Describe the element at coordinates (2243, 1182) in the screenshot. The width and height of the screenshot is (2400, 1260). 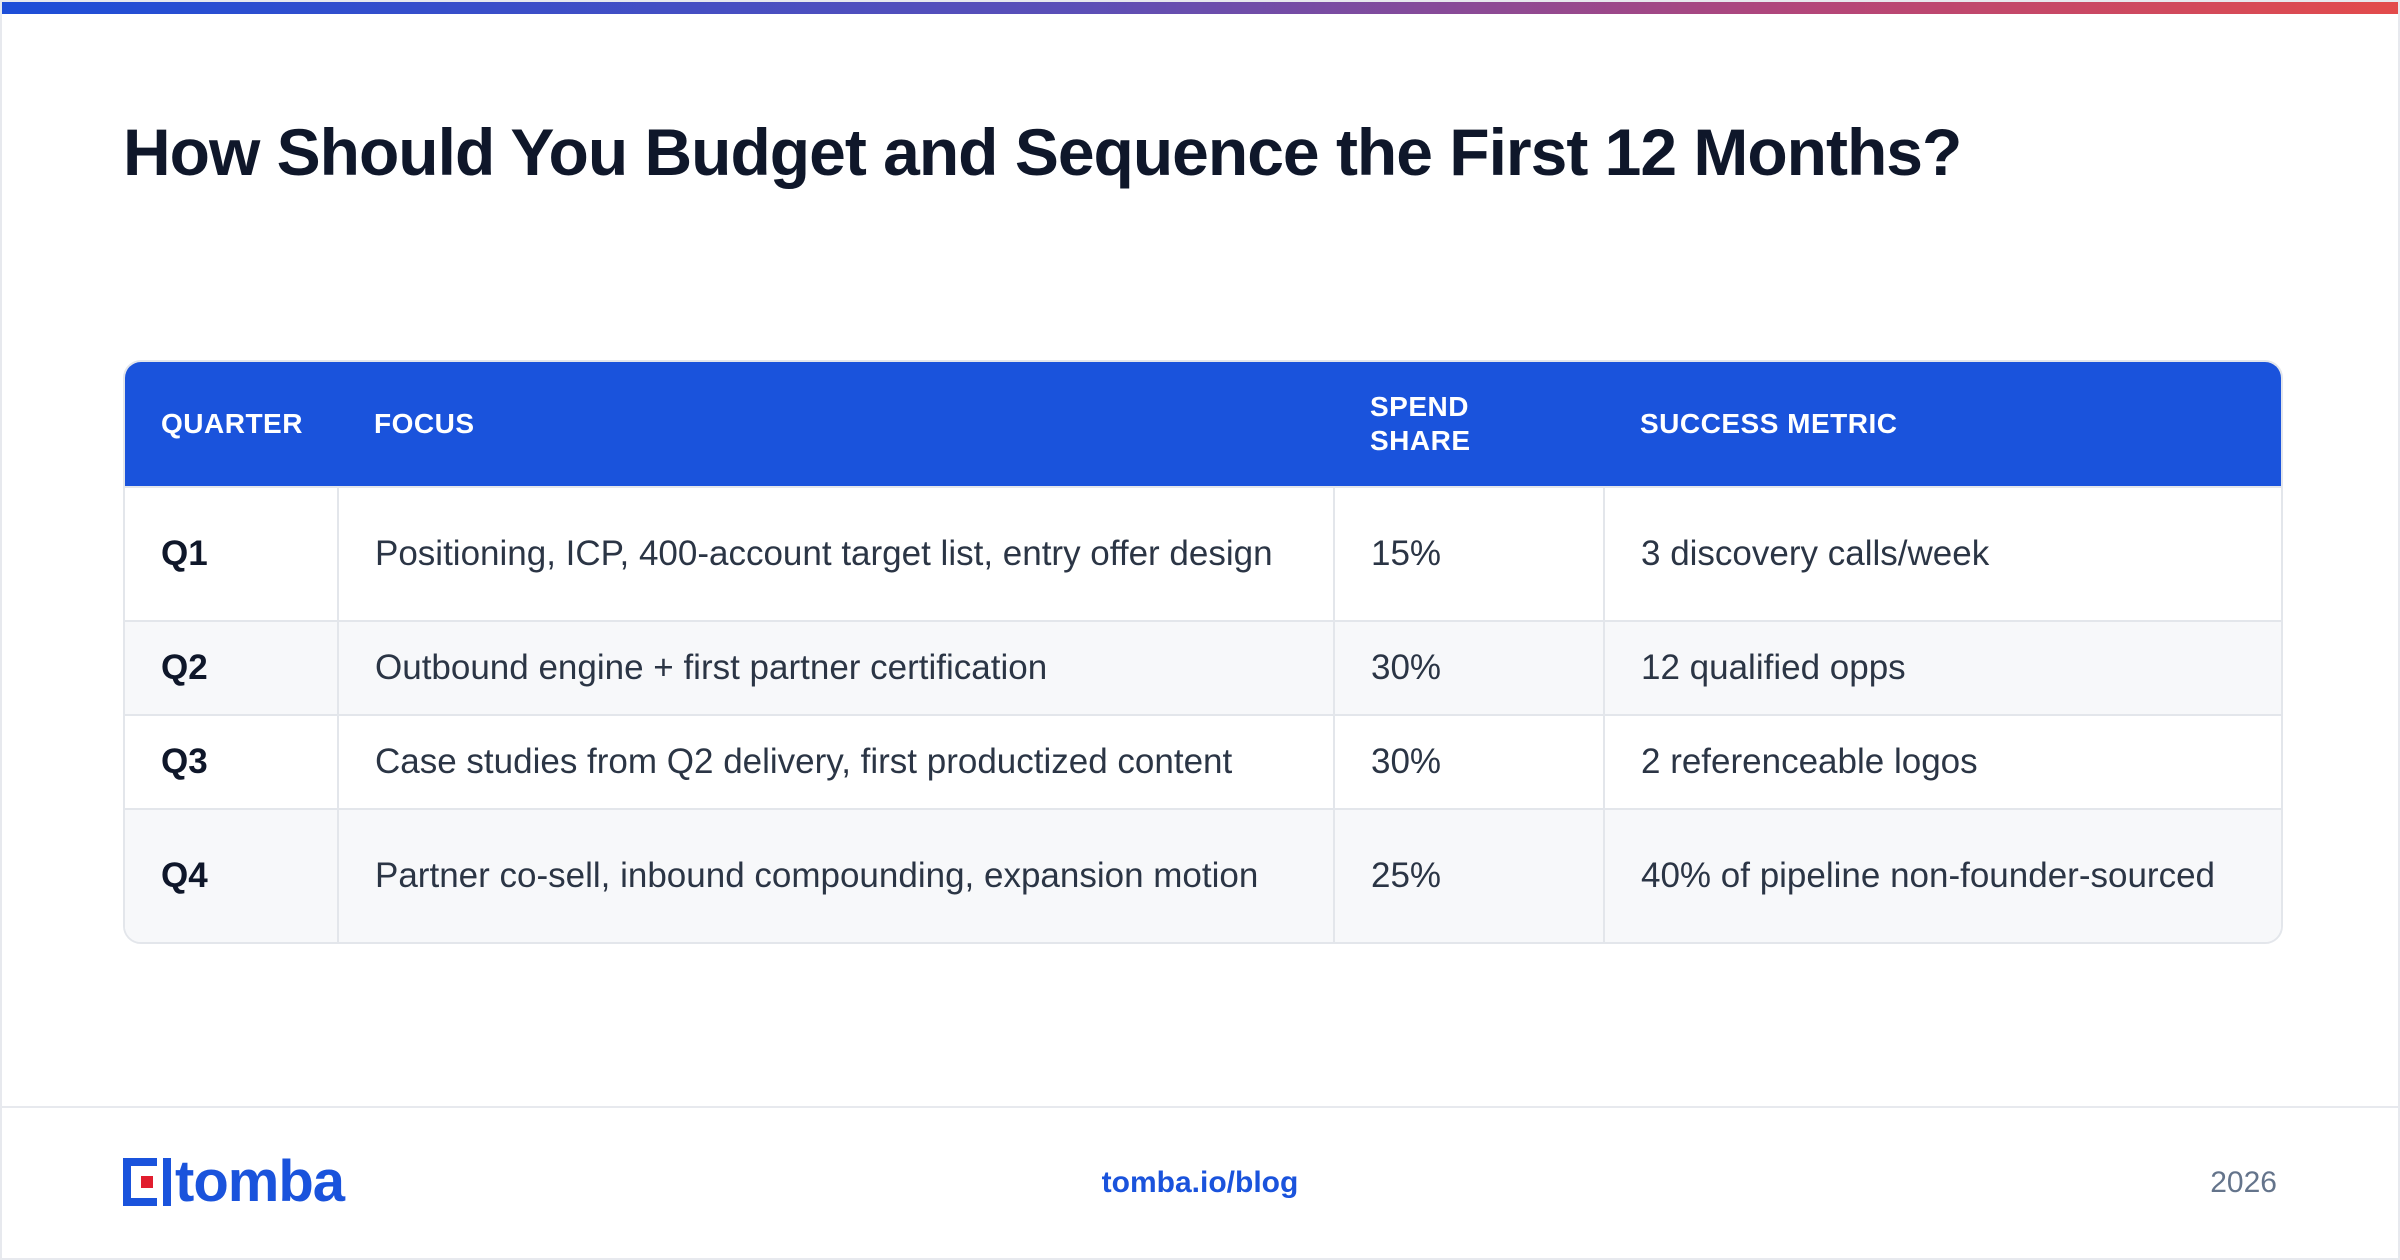
I see `footer-year: 2026` at that location.